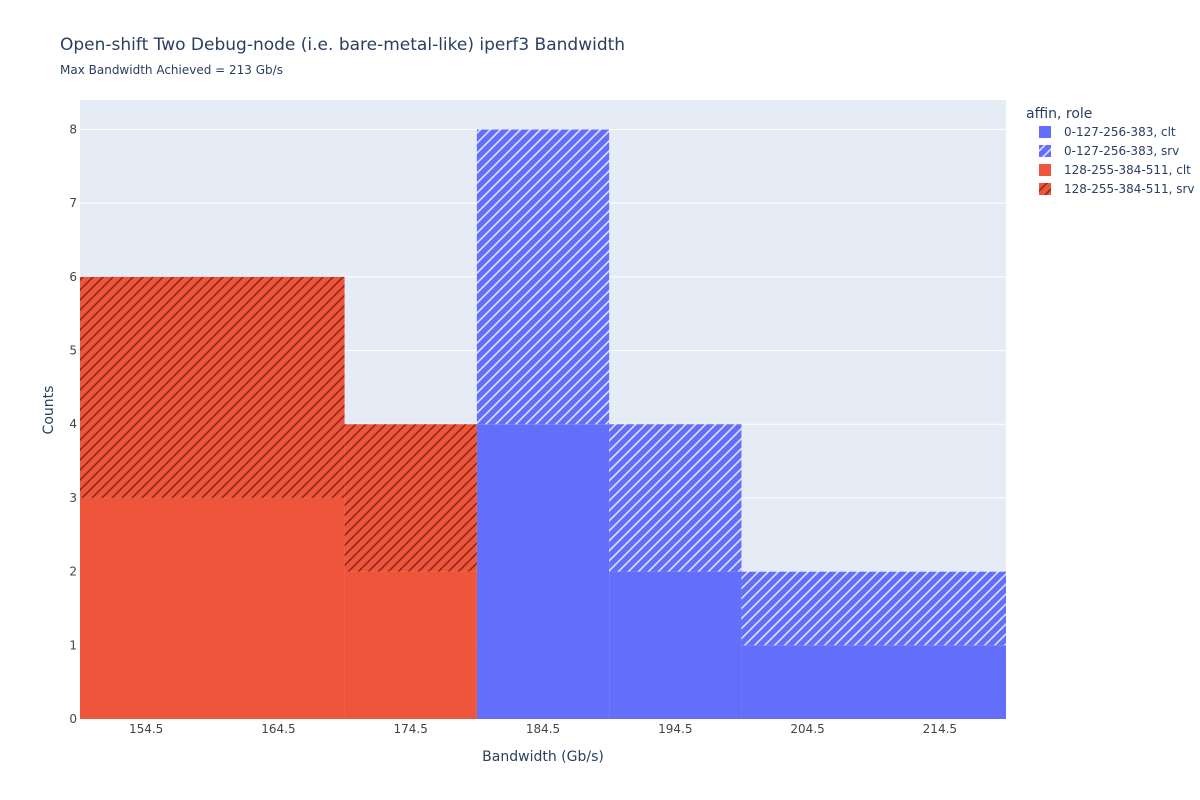 This screenshot has width=1200, height=800. What do you see at coordinates (1120, 132) in the screenshot?
I see `legend-item-label: 0-127-256-383, clt` at bounding box center [1120, 132].